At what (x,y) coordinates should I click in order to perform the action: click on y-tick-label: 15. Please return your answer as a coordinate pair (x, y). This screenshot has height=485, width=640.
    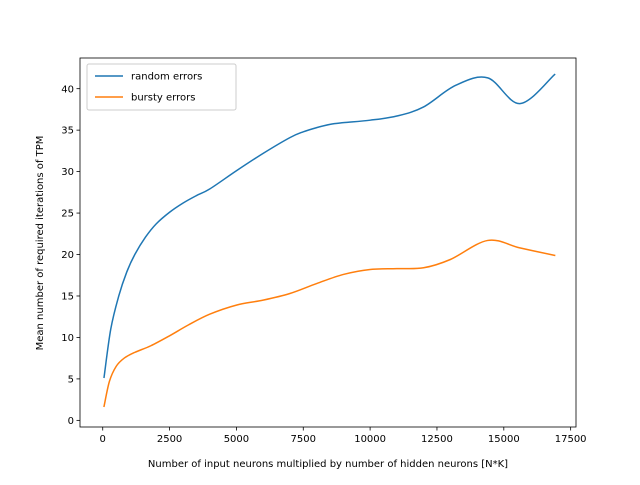
    Looking at the image, I should click on (67, 297).